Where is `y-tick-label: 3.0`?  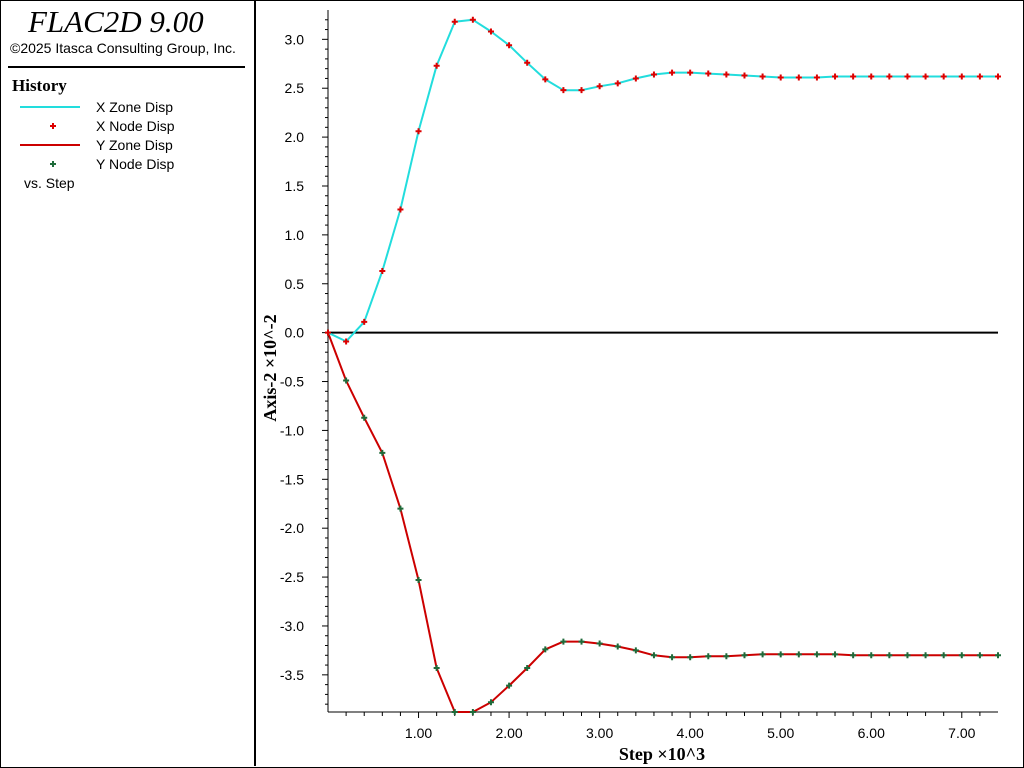 y-tick-label: 3.0 is located at coordinates (295, 39).